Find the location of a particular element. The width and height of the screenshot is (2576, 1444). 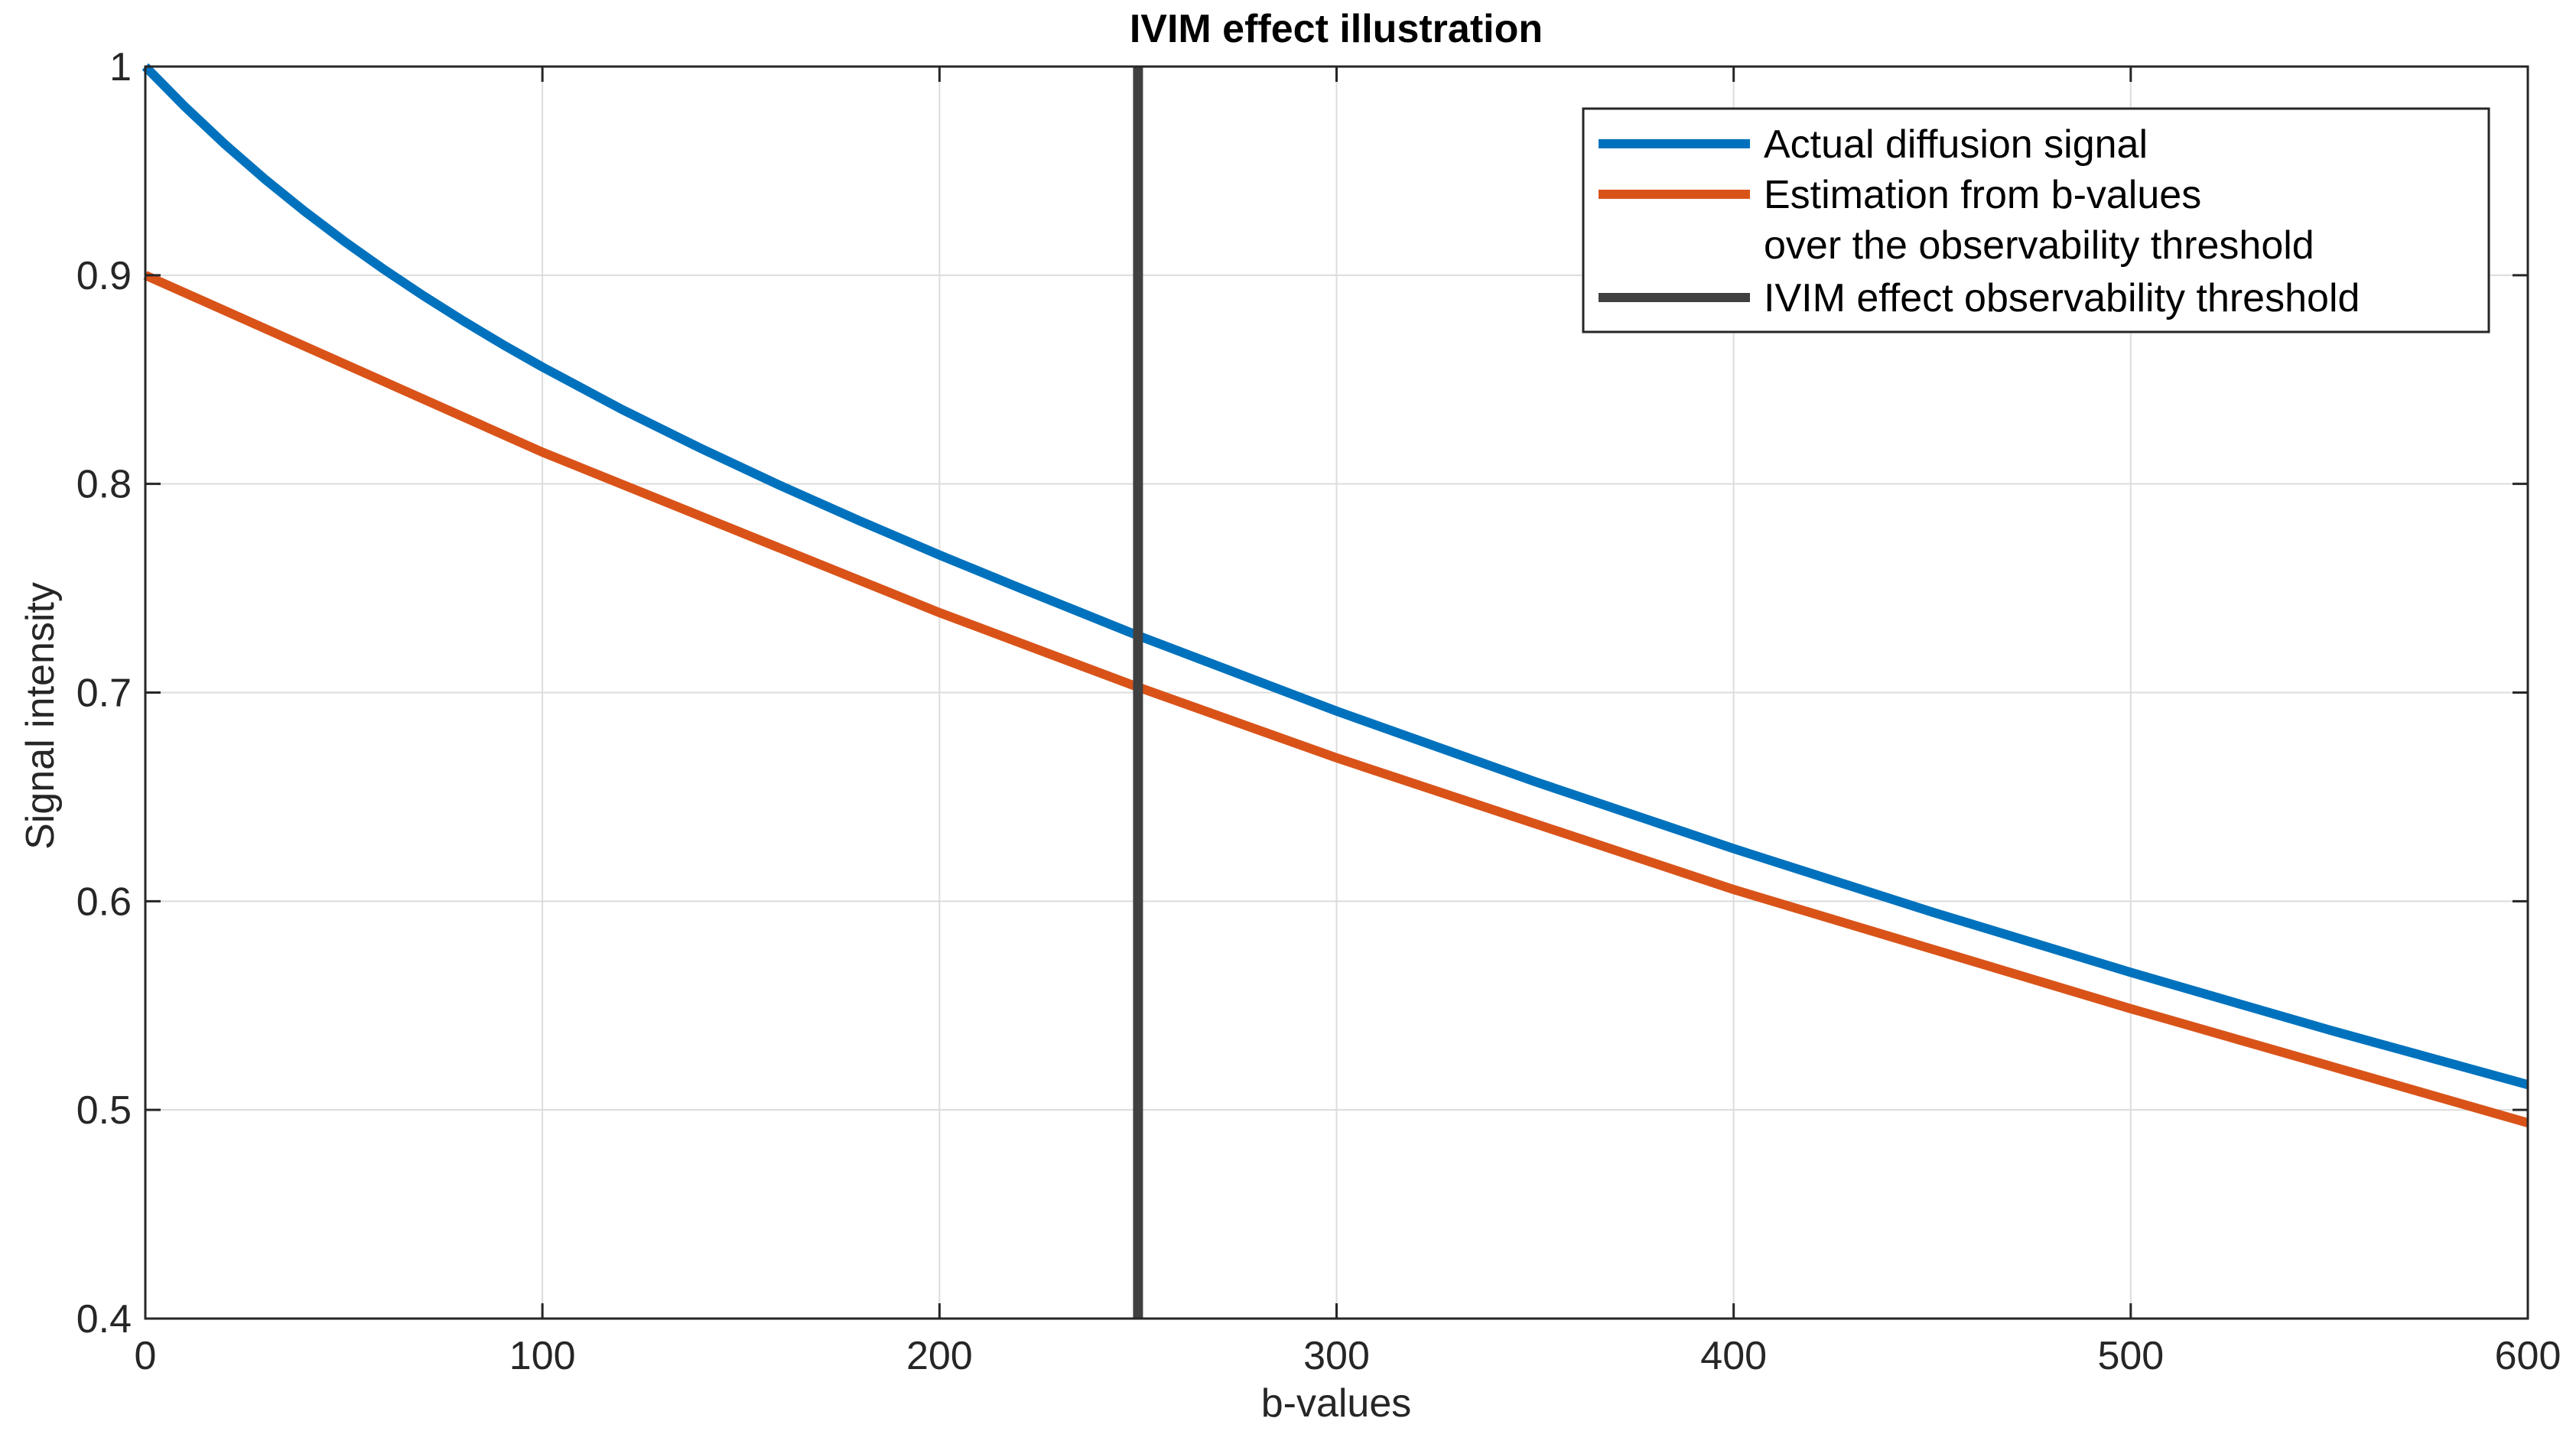

x-tick-label: 600 is located at coordinates (2528, 1356).